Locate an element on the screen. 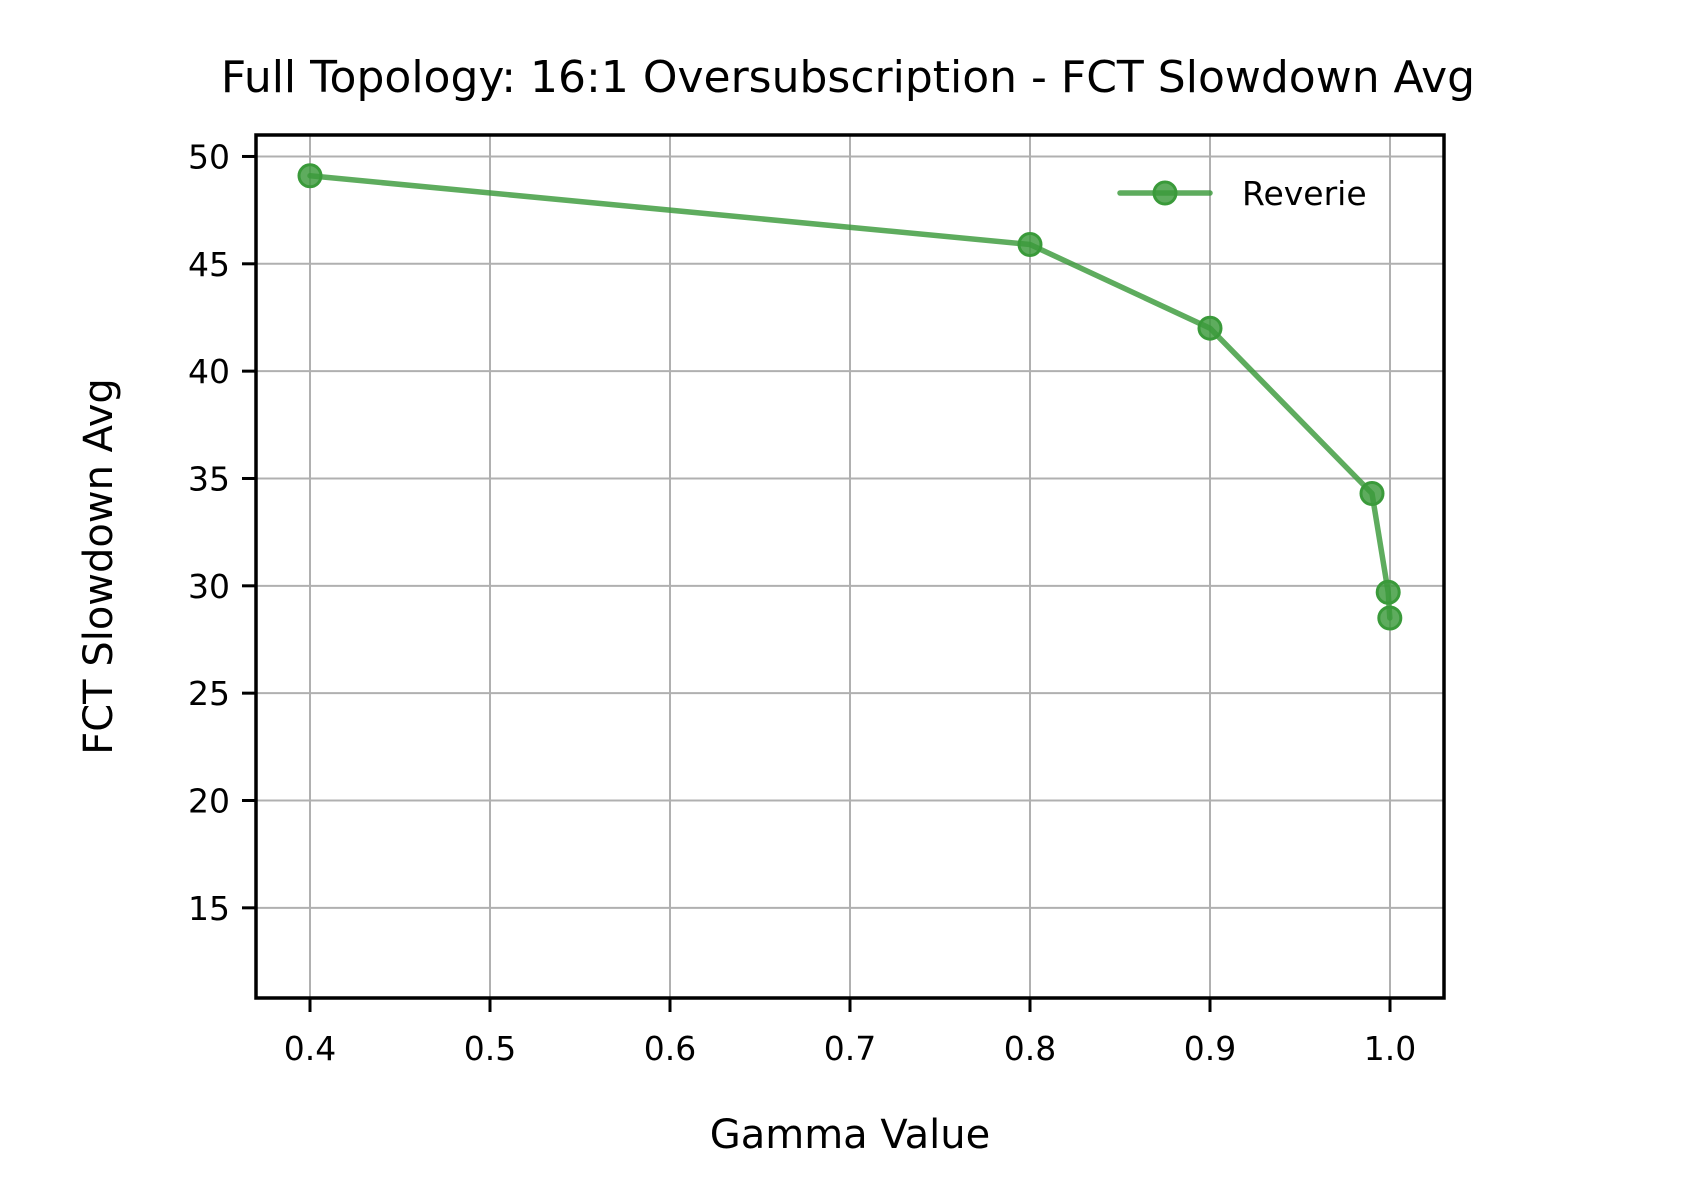 This screenshot has width=1682, height=1202. x-tick-label: 0.4 is located at coordinates (310, 1048).